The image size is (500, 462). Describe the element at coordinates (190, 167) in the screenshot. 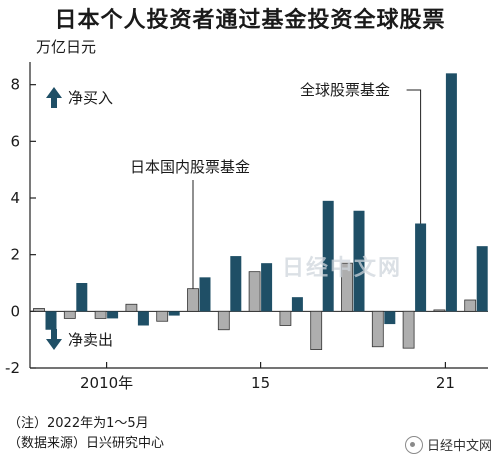

I see `series-label-domestic: 日本国内股票基金` at that location.